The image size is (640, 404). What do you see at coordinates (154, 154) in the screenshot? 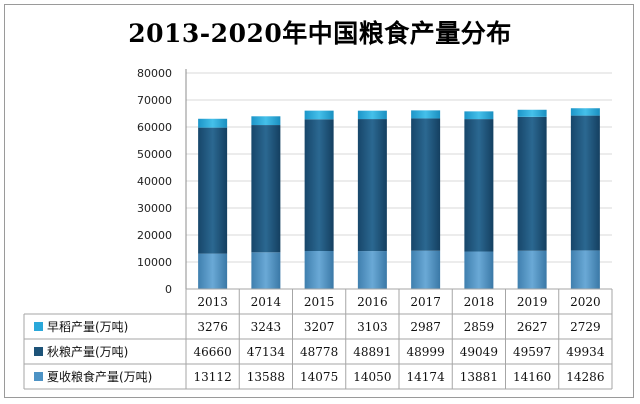
I see `y-tick-label: 50000` at bounding box center [154, 154].